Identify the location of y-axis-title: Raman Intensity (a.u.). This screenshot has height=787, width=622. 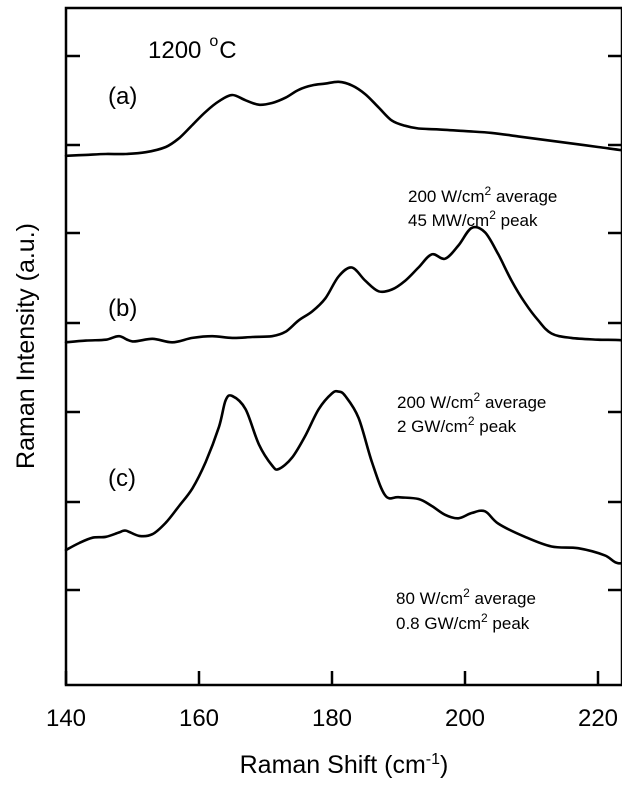
(26, 346).